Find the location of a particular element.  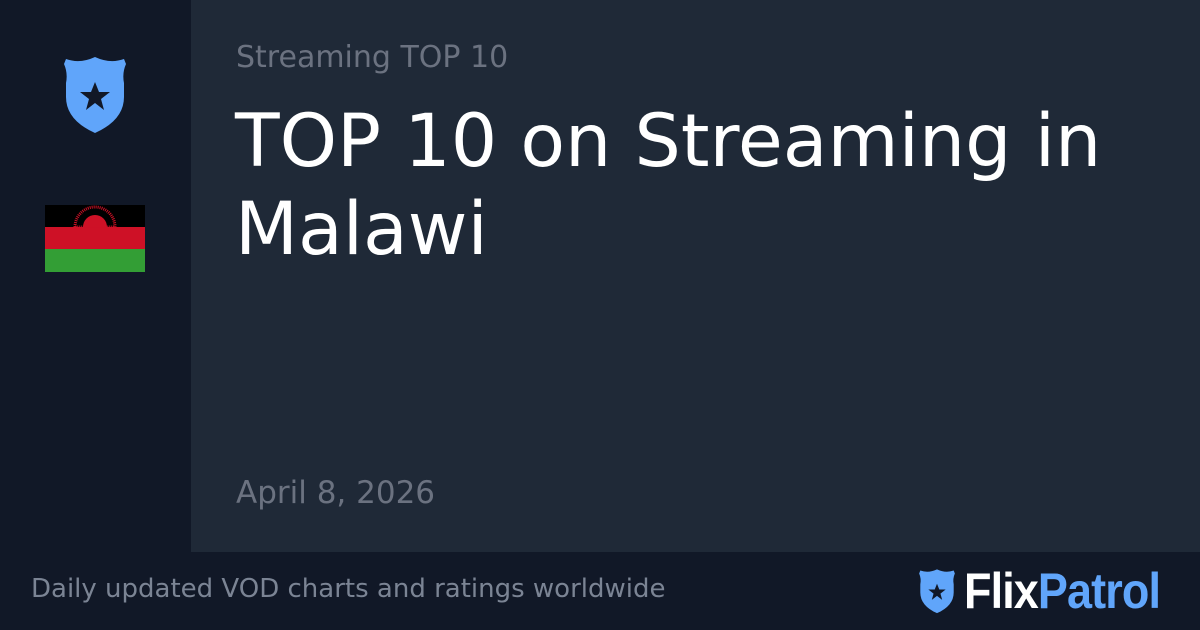

flixpatrol-logo: FlixPatrol is located at coordinates (1050, 591).